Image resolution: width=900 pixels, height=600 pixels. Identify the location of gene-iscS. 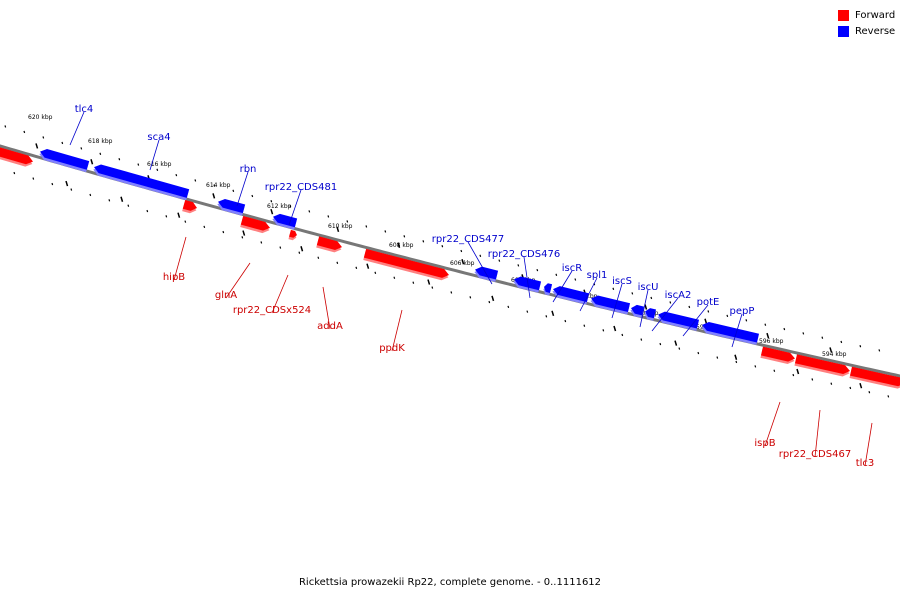
(637, 311).